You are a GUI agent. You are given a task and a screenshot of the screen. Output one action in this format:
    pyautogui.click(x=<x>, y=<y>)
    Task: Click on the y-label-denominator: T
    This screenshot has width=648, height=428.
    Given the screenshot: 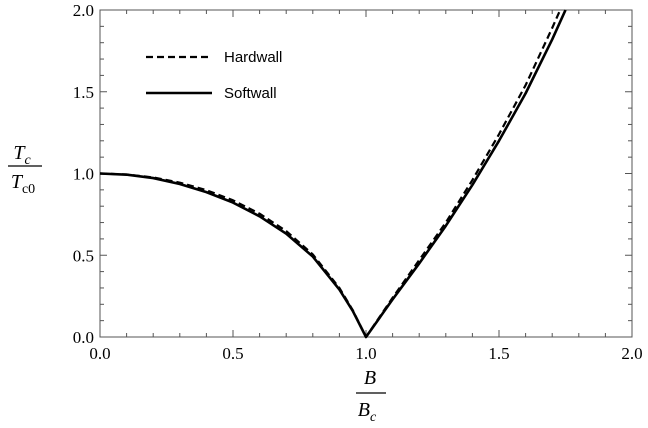 What is the action you would take?
    pyautogui.click(x=17, y=182)
    